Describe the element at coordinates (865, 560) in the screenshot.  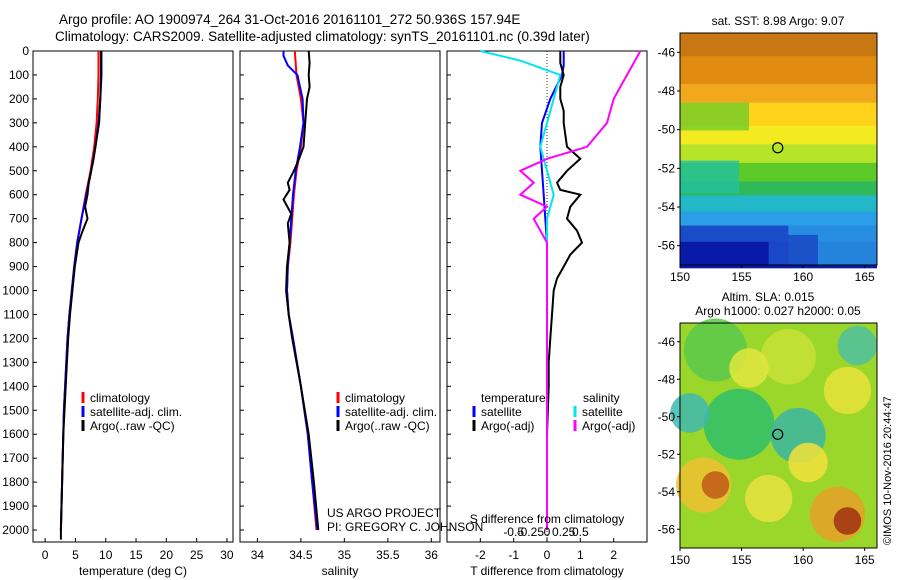
I see `map-x-tick-label: 165` at that location.